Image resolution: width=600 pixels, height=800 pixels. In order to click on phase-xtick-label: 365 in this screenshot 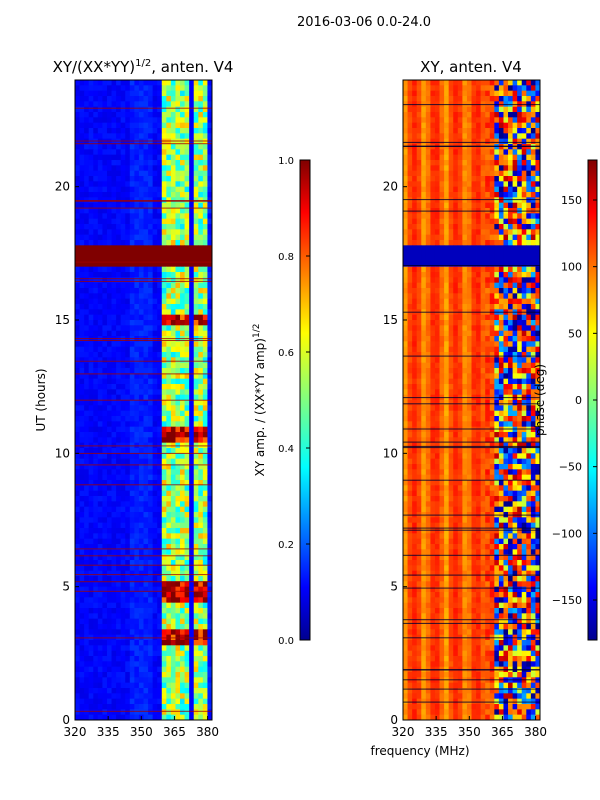, I will do `click(502, 732)`.